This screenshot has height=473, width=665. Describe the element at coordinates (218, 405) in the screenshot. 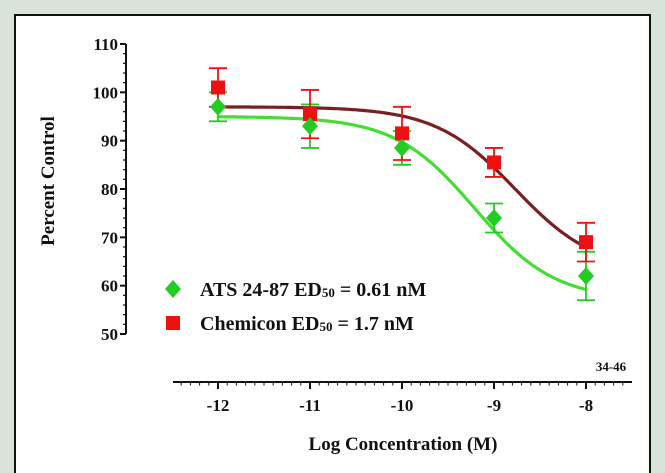

I see `x-tick-label: -12` at that location.